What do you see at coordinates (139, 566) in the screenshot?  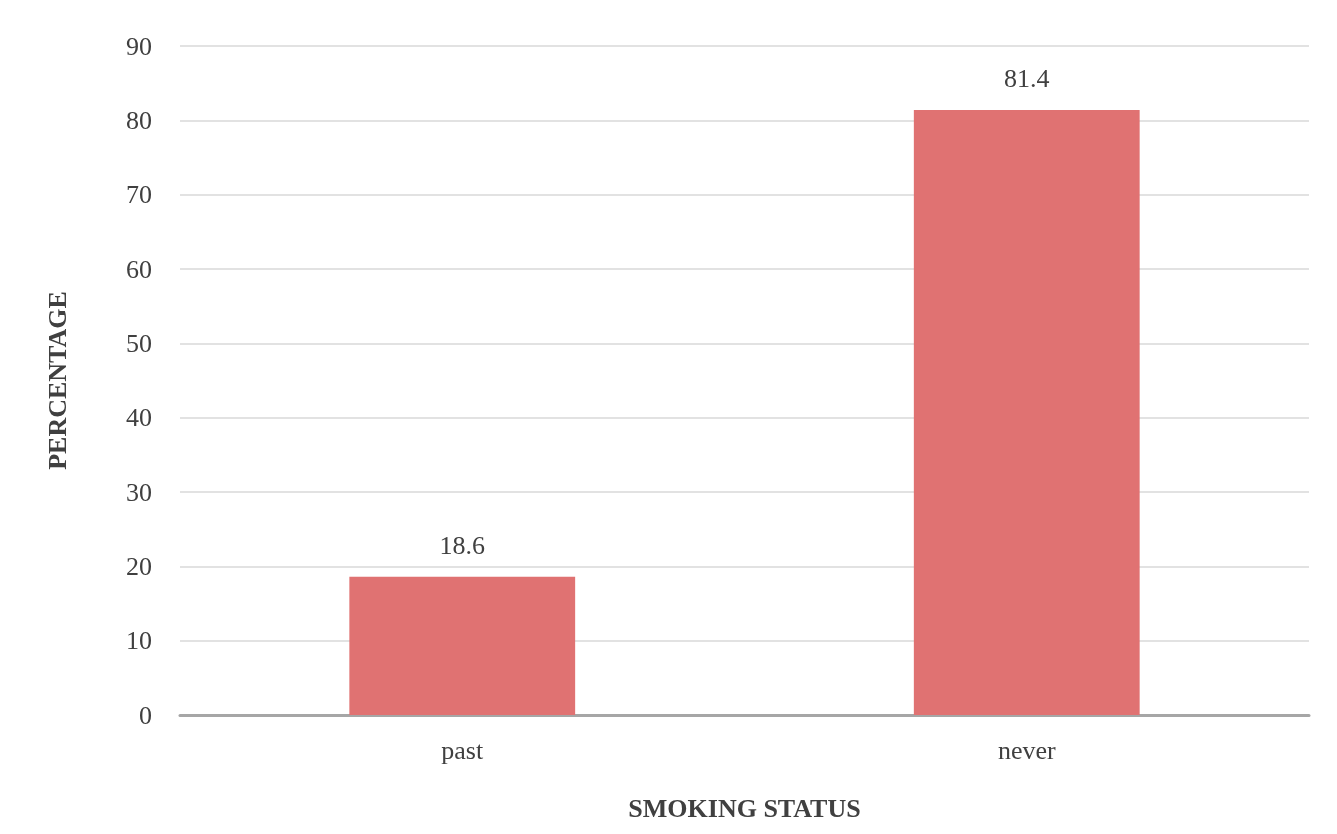 I see `y-tick-label: 20` at bounding box center [139, 566].